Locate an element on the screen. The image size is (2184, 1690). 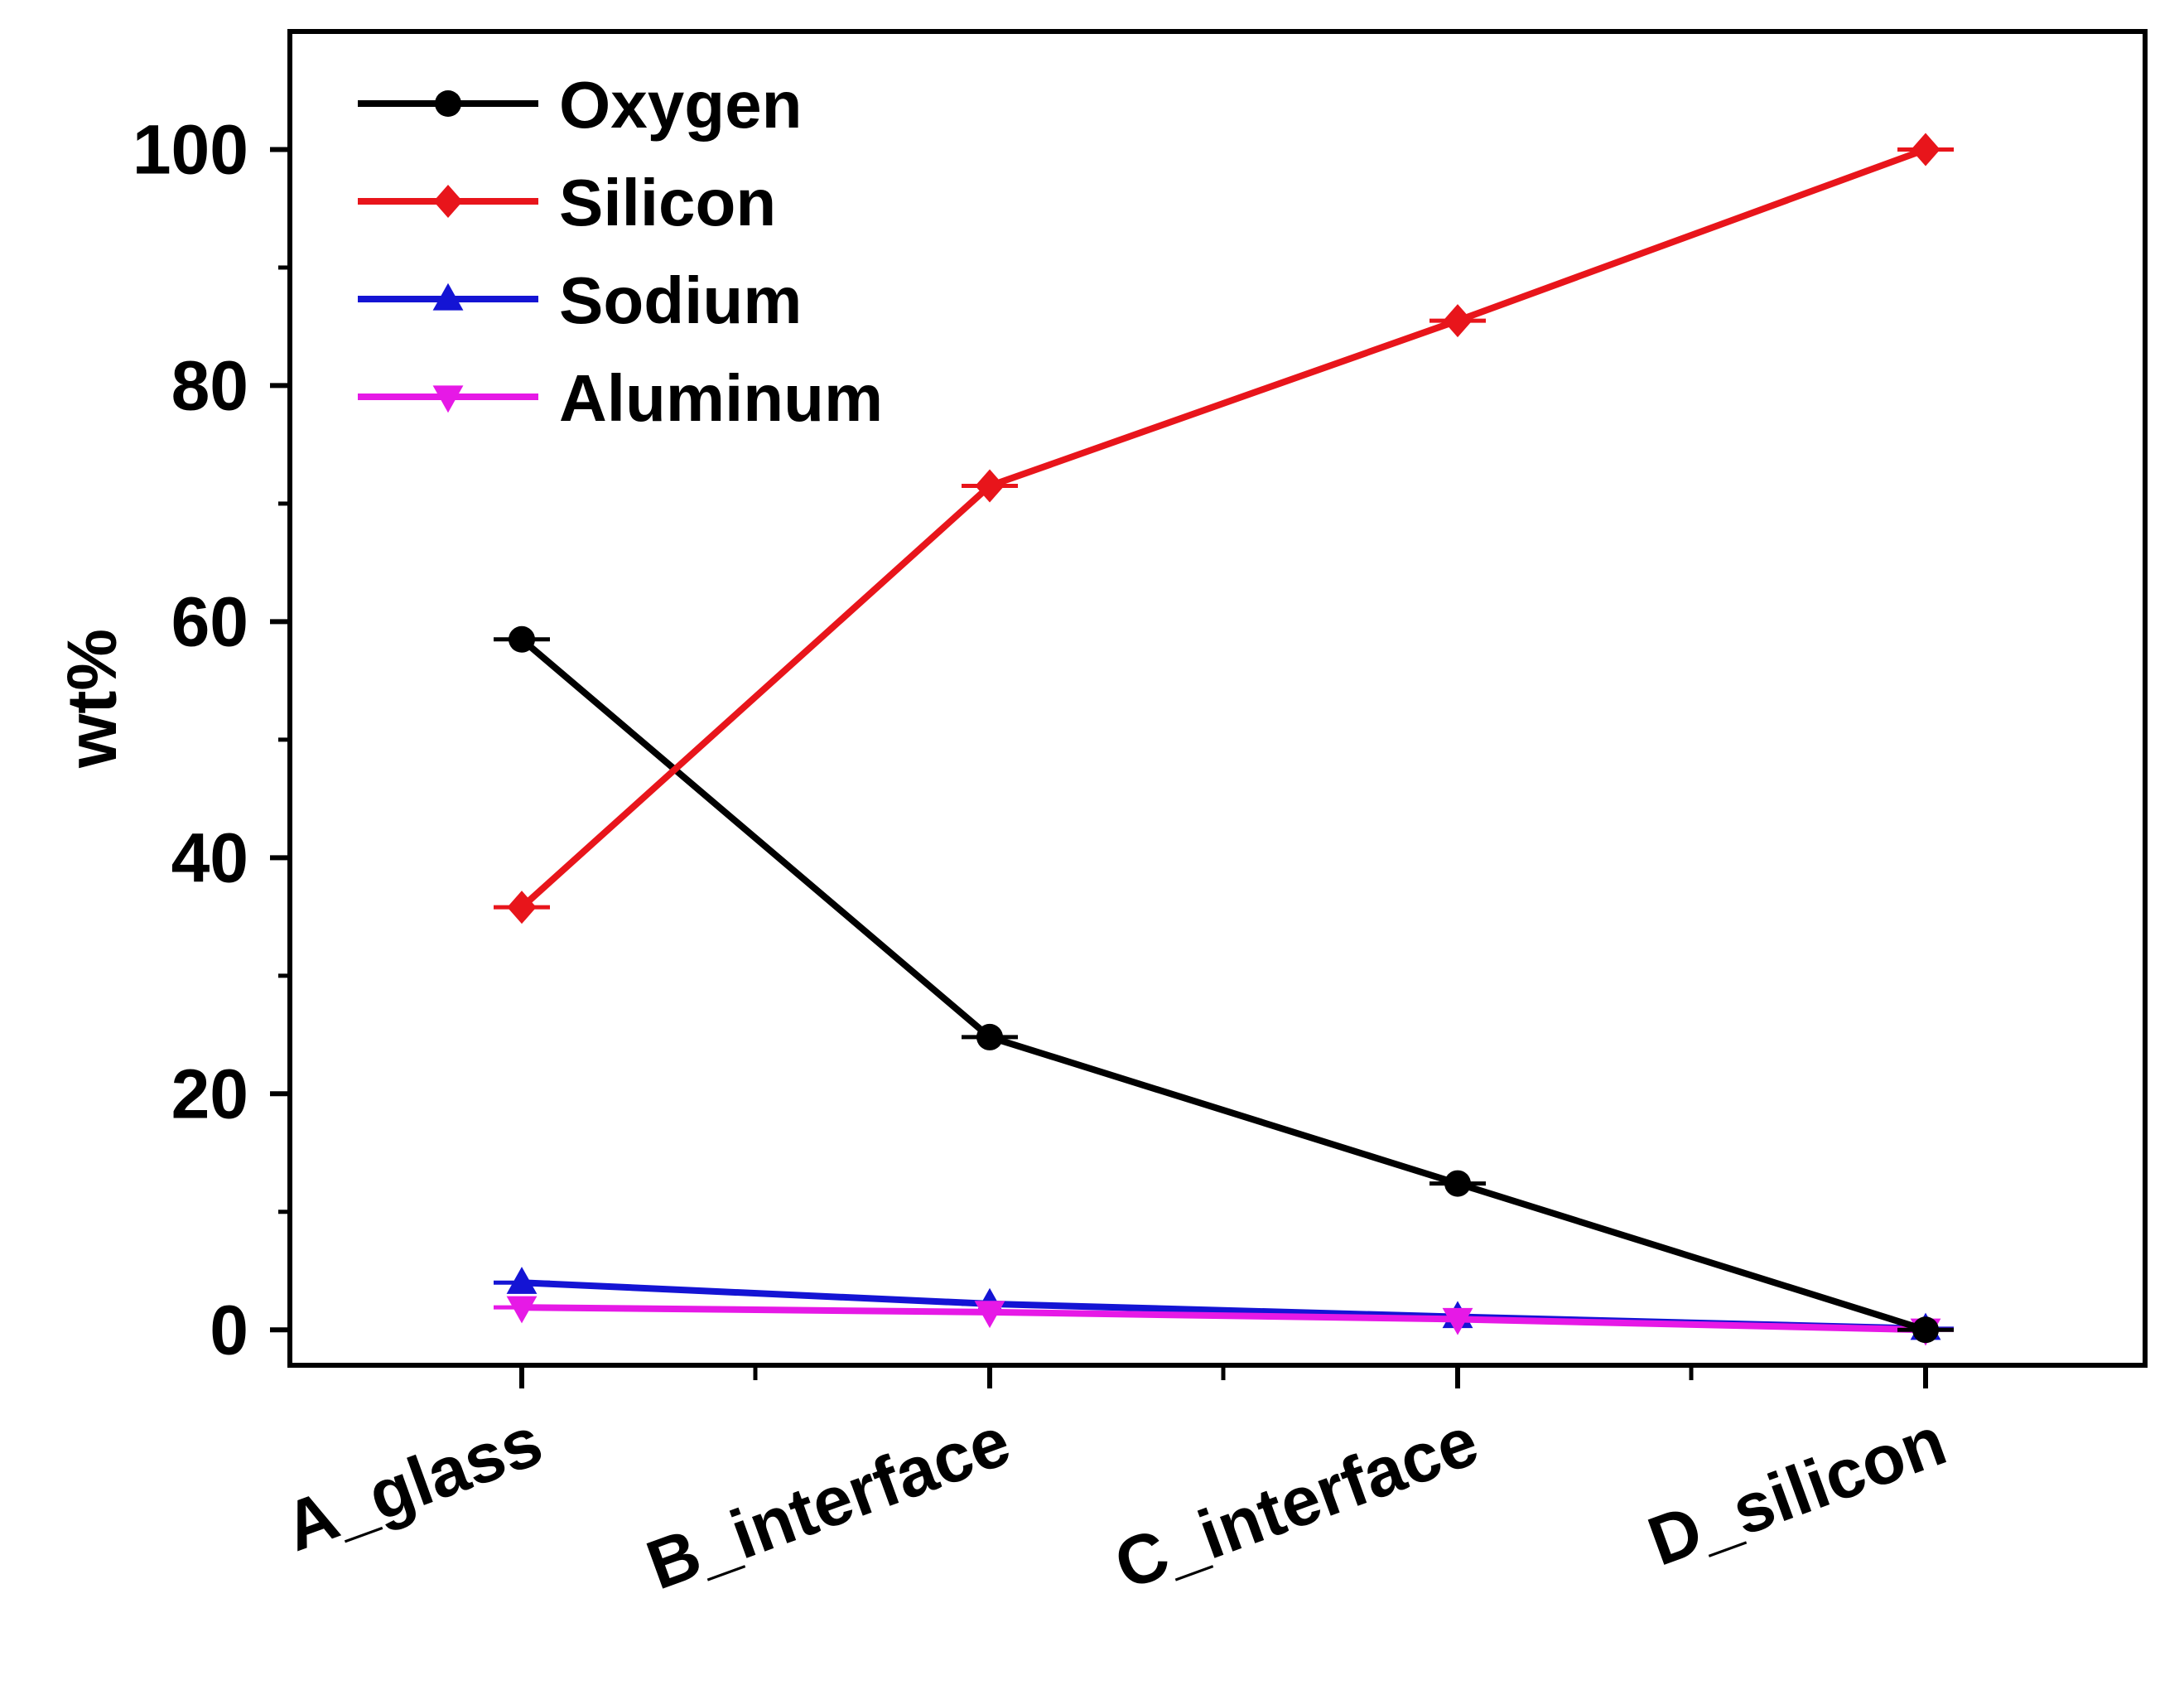
legend-aluminum-label: Aluminum is located at coordinates (721, 398).